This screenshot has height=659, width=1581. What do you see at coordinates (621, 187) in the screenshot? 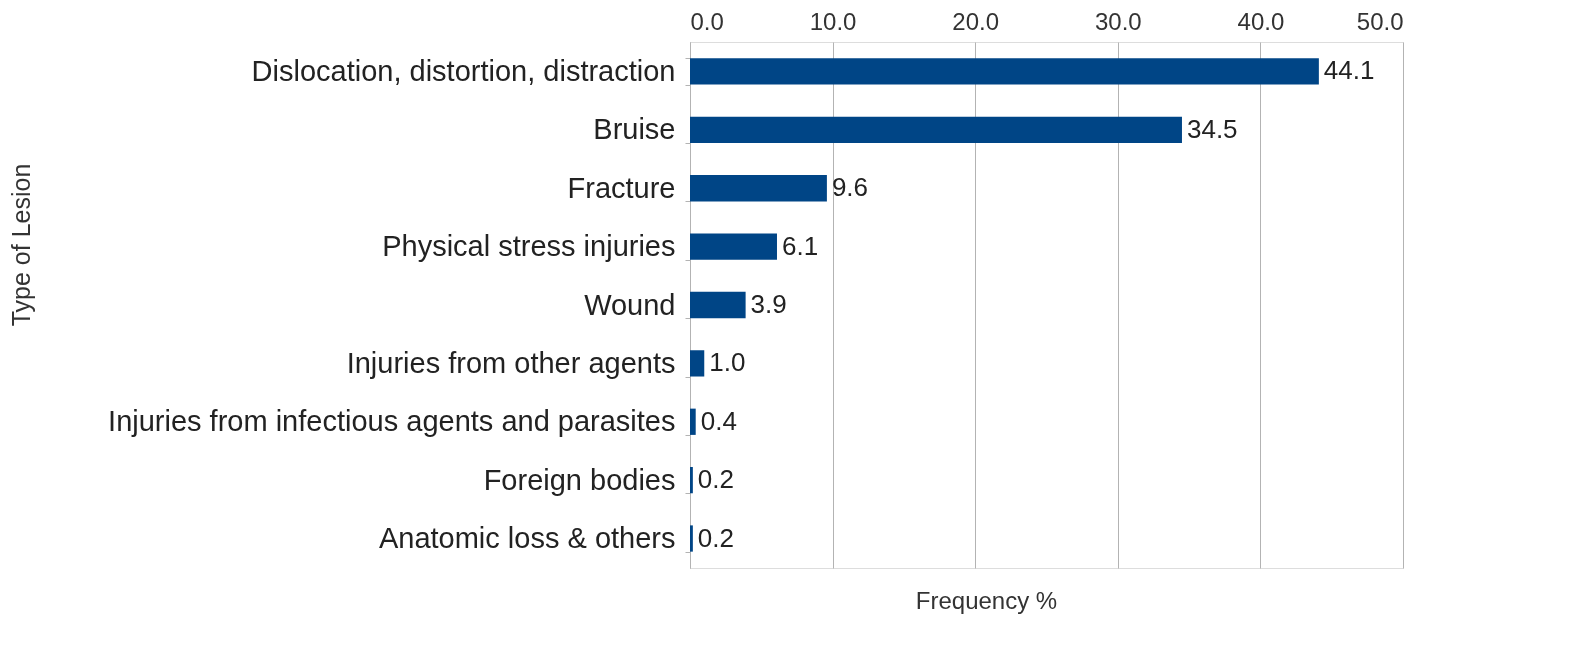
I see `y-tick-label: Fracture` at bounding box center [621, 187].